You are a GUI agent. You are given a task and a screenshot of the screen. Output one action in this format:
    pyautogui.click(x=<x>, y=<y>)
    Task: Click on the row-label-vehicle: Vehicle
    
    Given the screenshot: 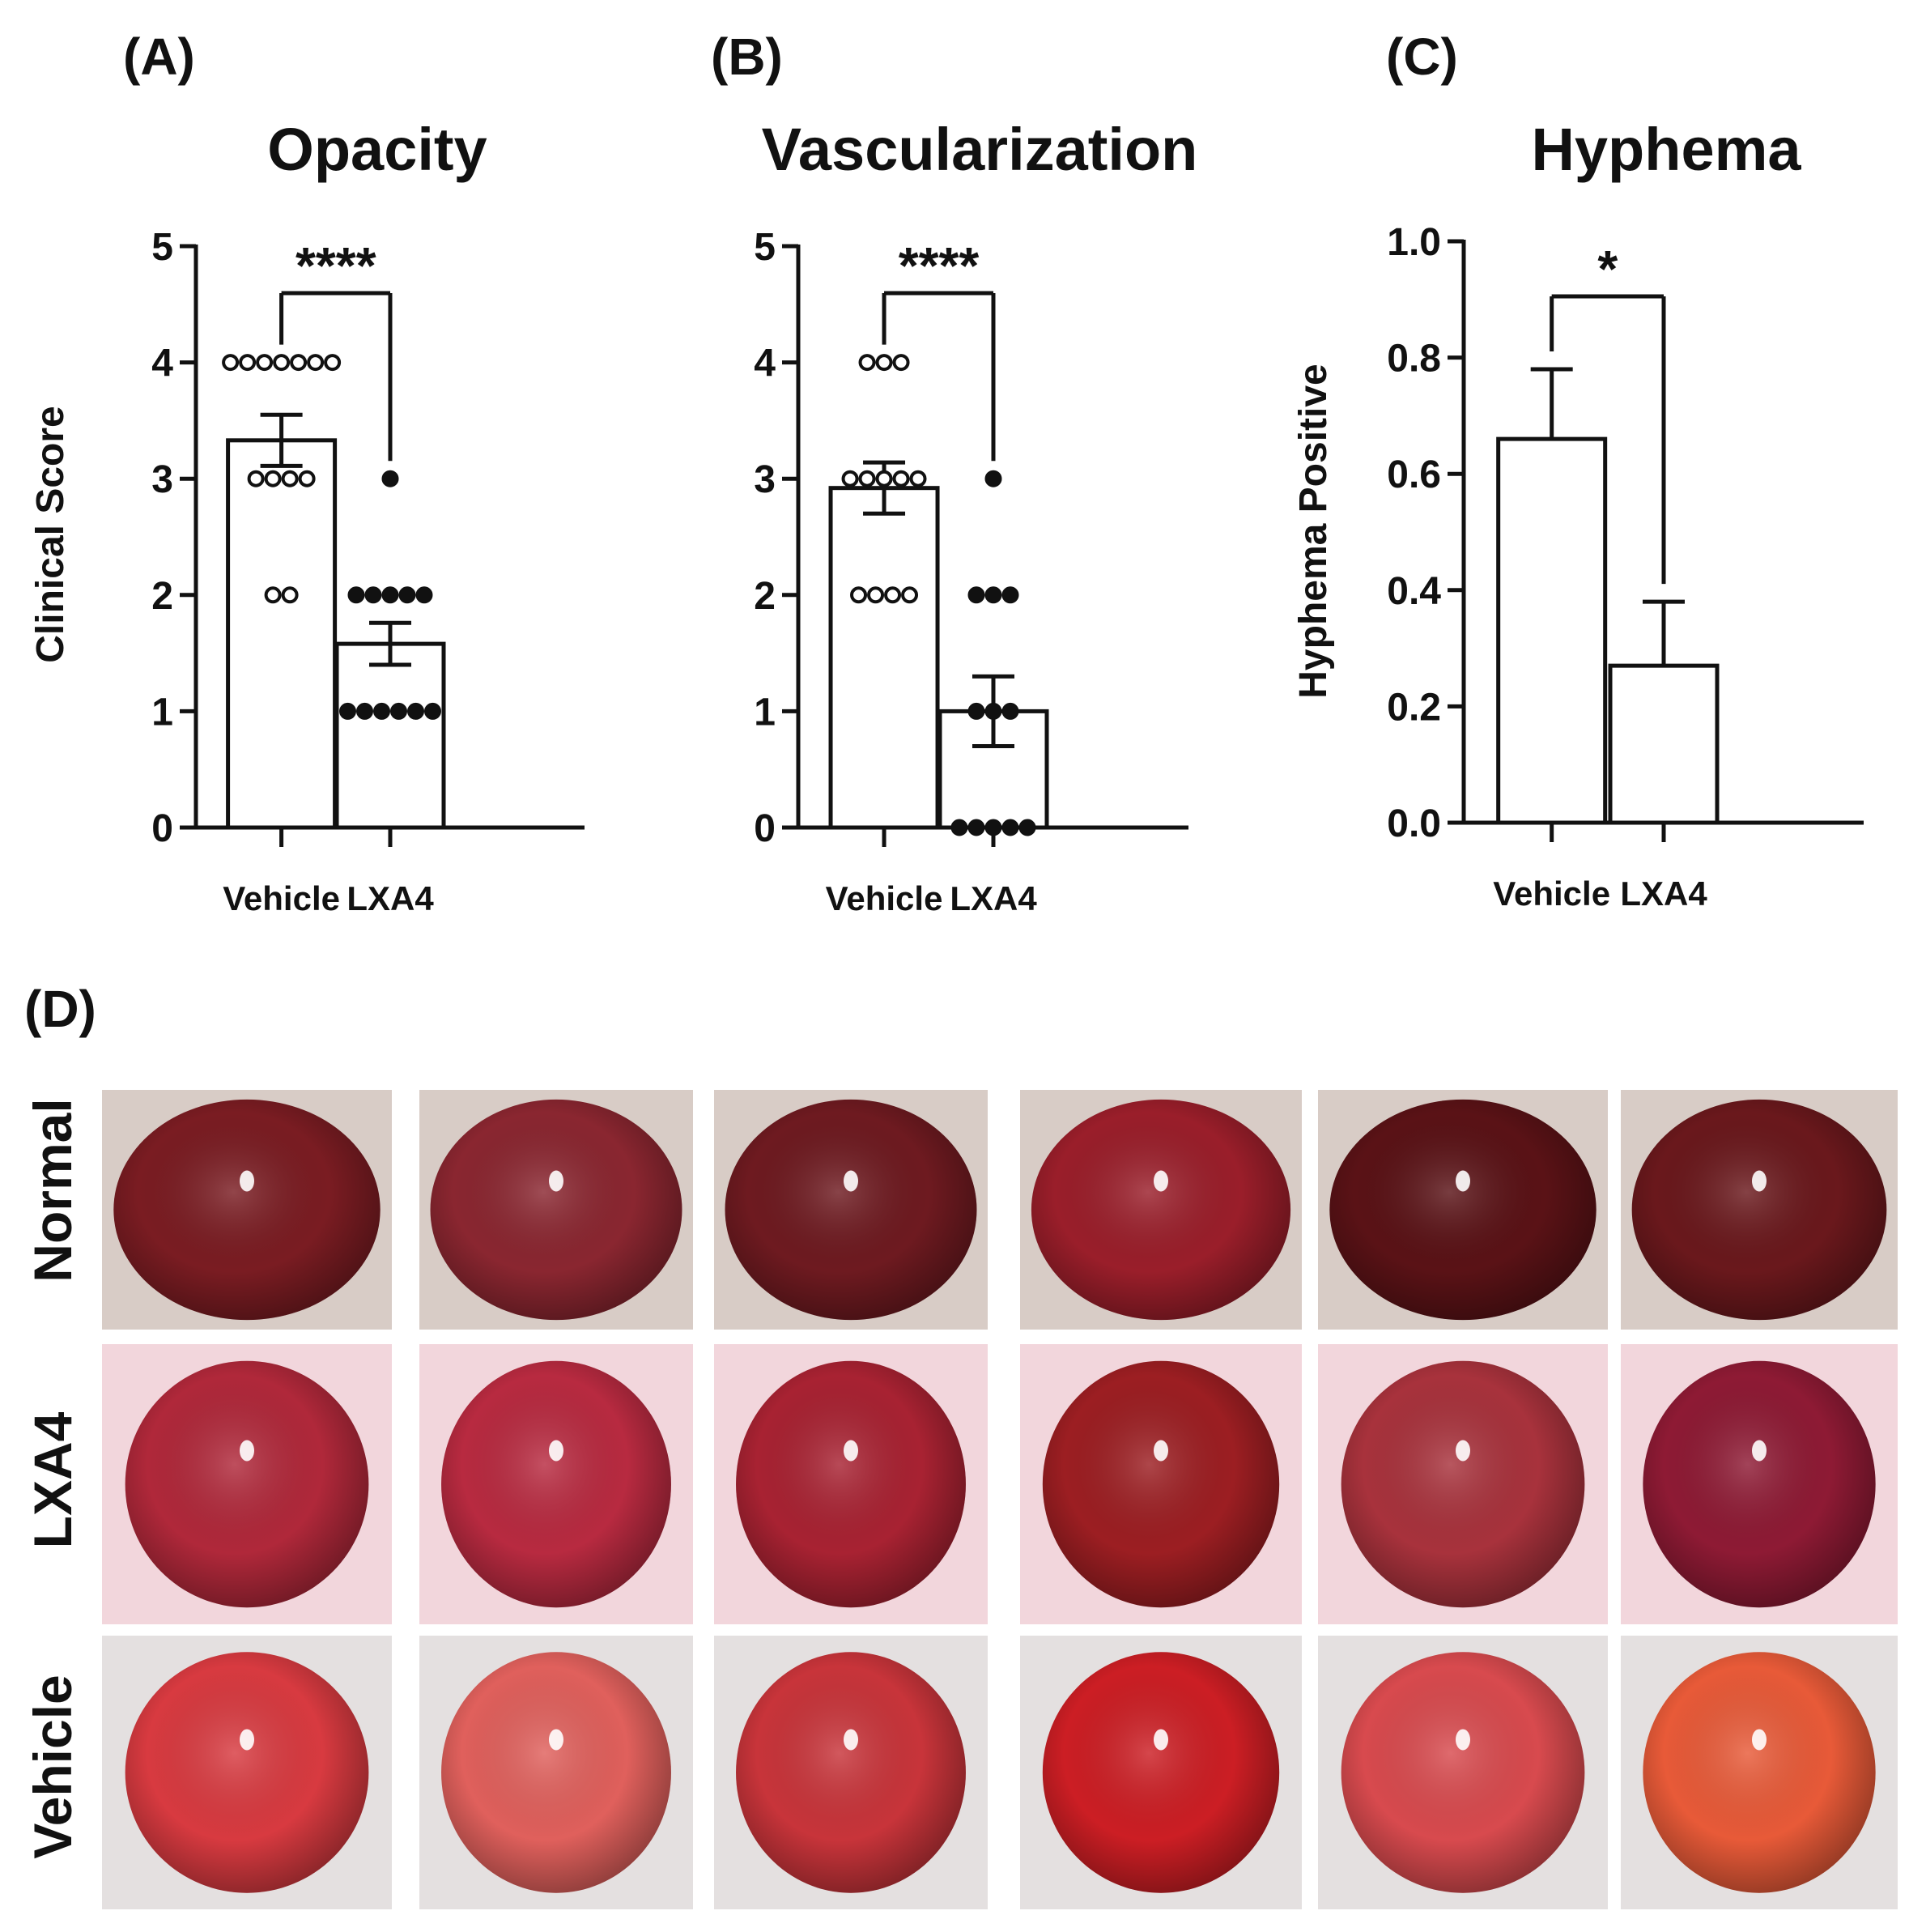 What is the action you would take?
    pyautogui.click(x=53, y=1767)
    